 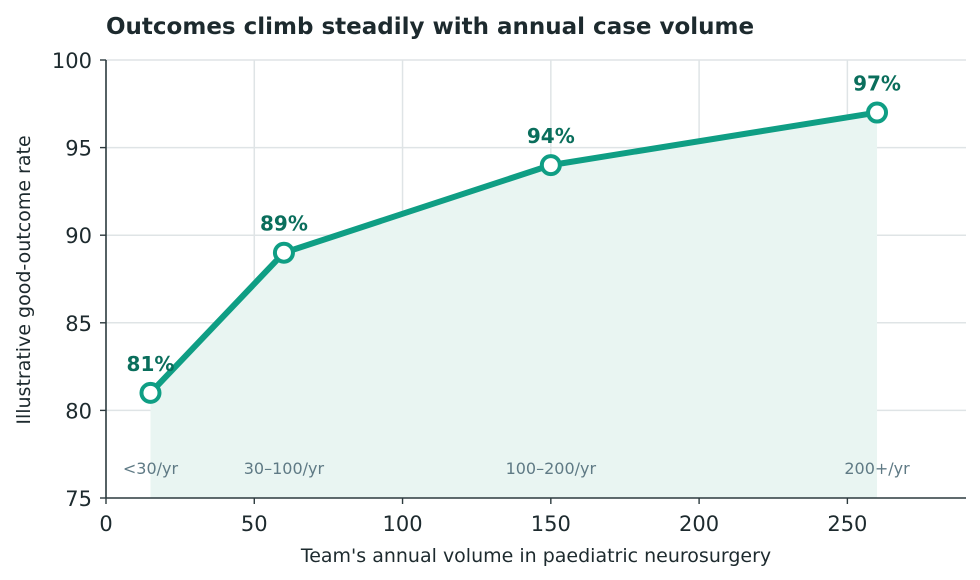 What do you see at coordinates (284, 224) in the screenshot?
I see `data-label: 89%` at bounding box center [284, 224].